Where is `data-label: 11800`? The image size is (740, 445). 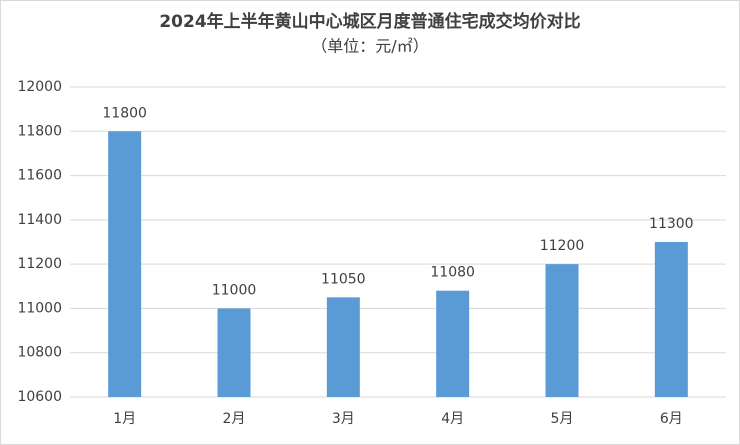 data-label: 11800 is located at coordinates (124, 113).